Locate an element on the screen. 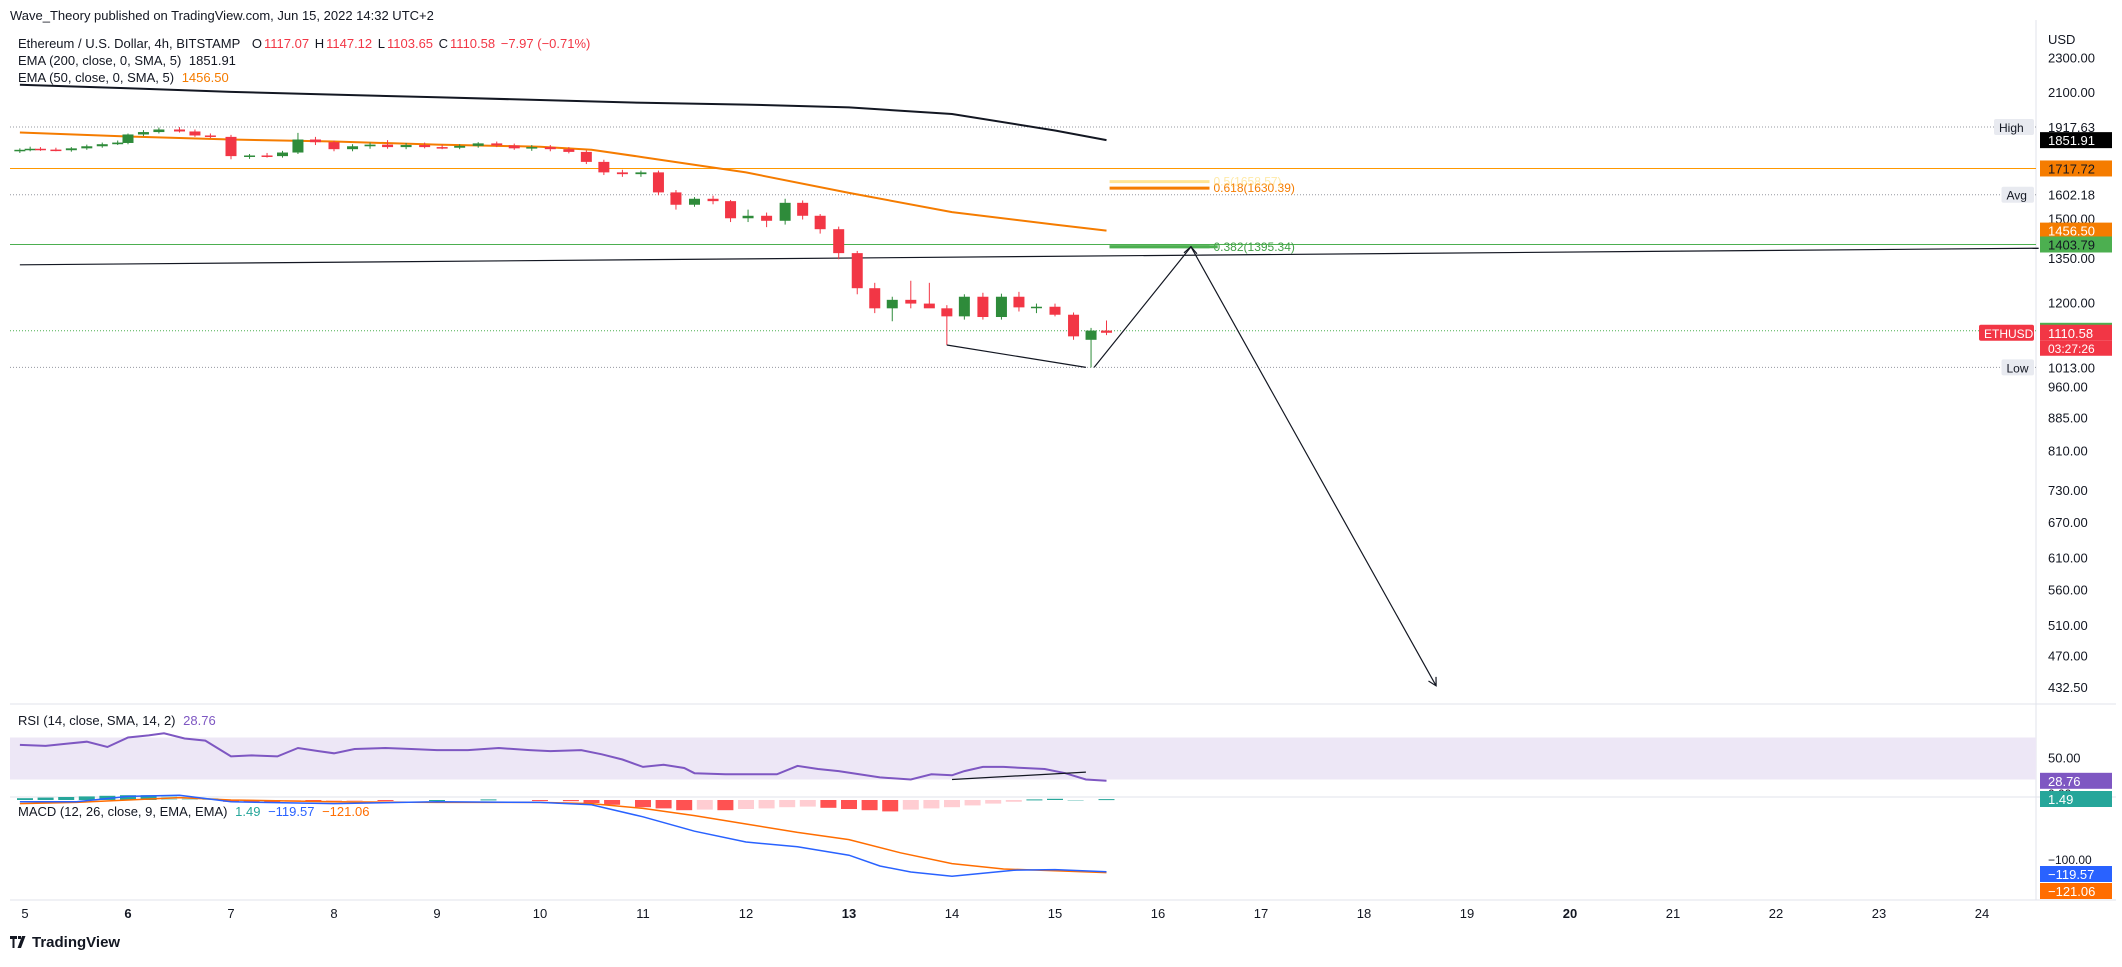 The height and width of the screenshot is (967, 2122). price-tag: 1456.50 is located at coordinates (2076, 230).